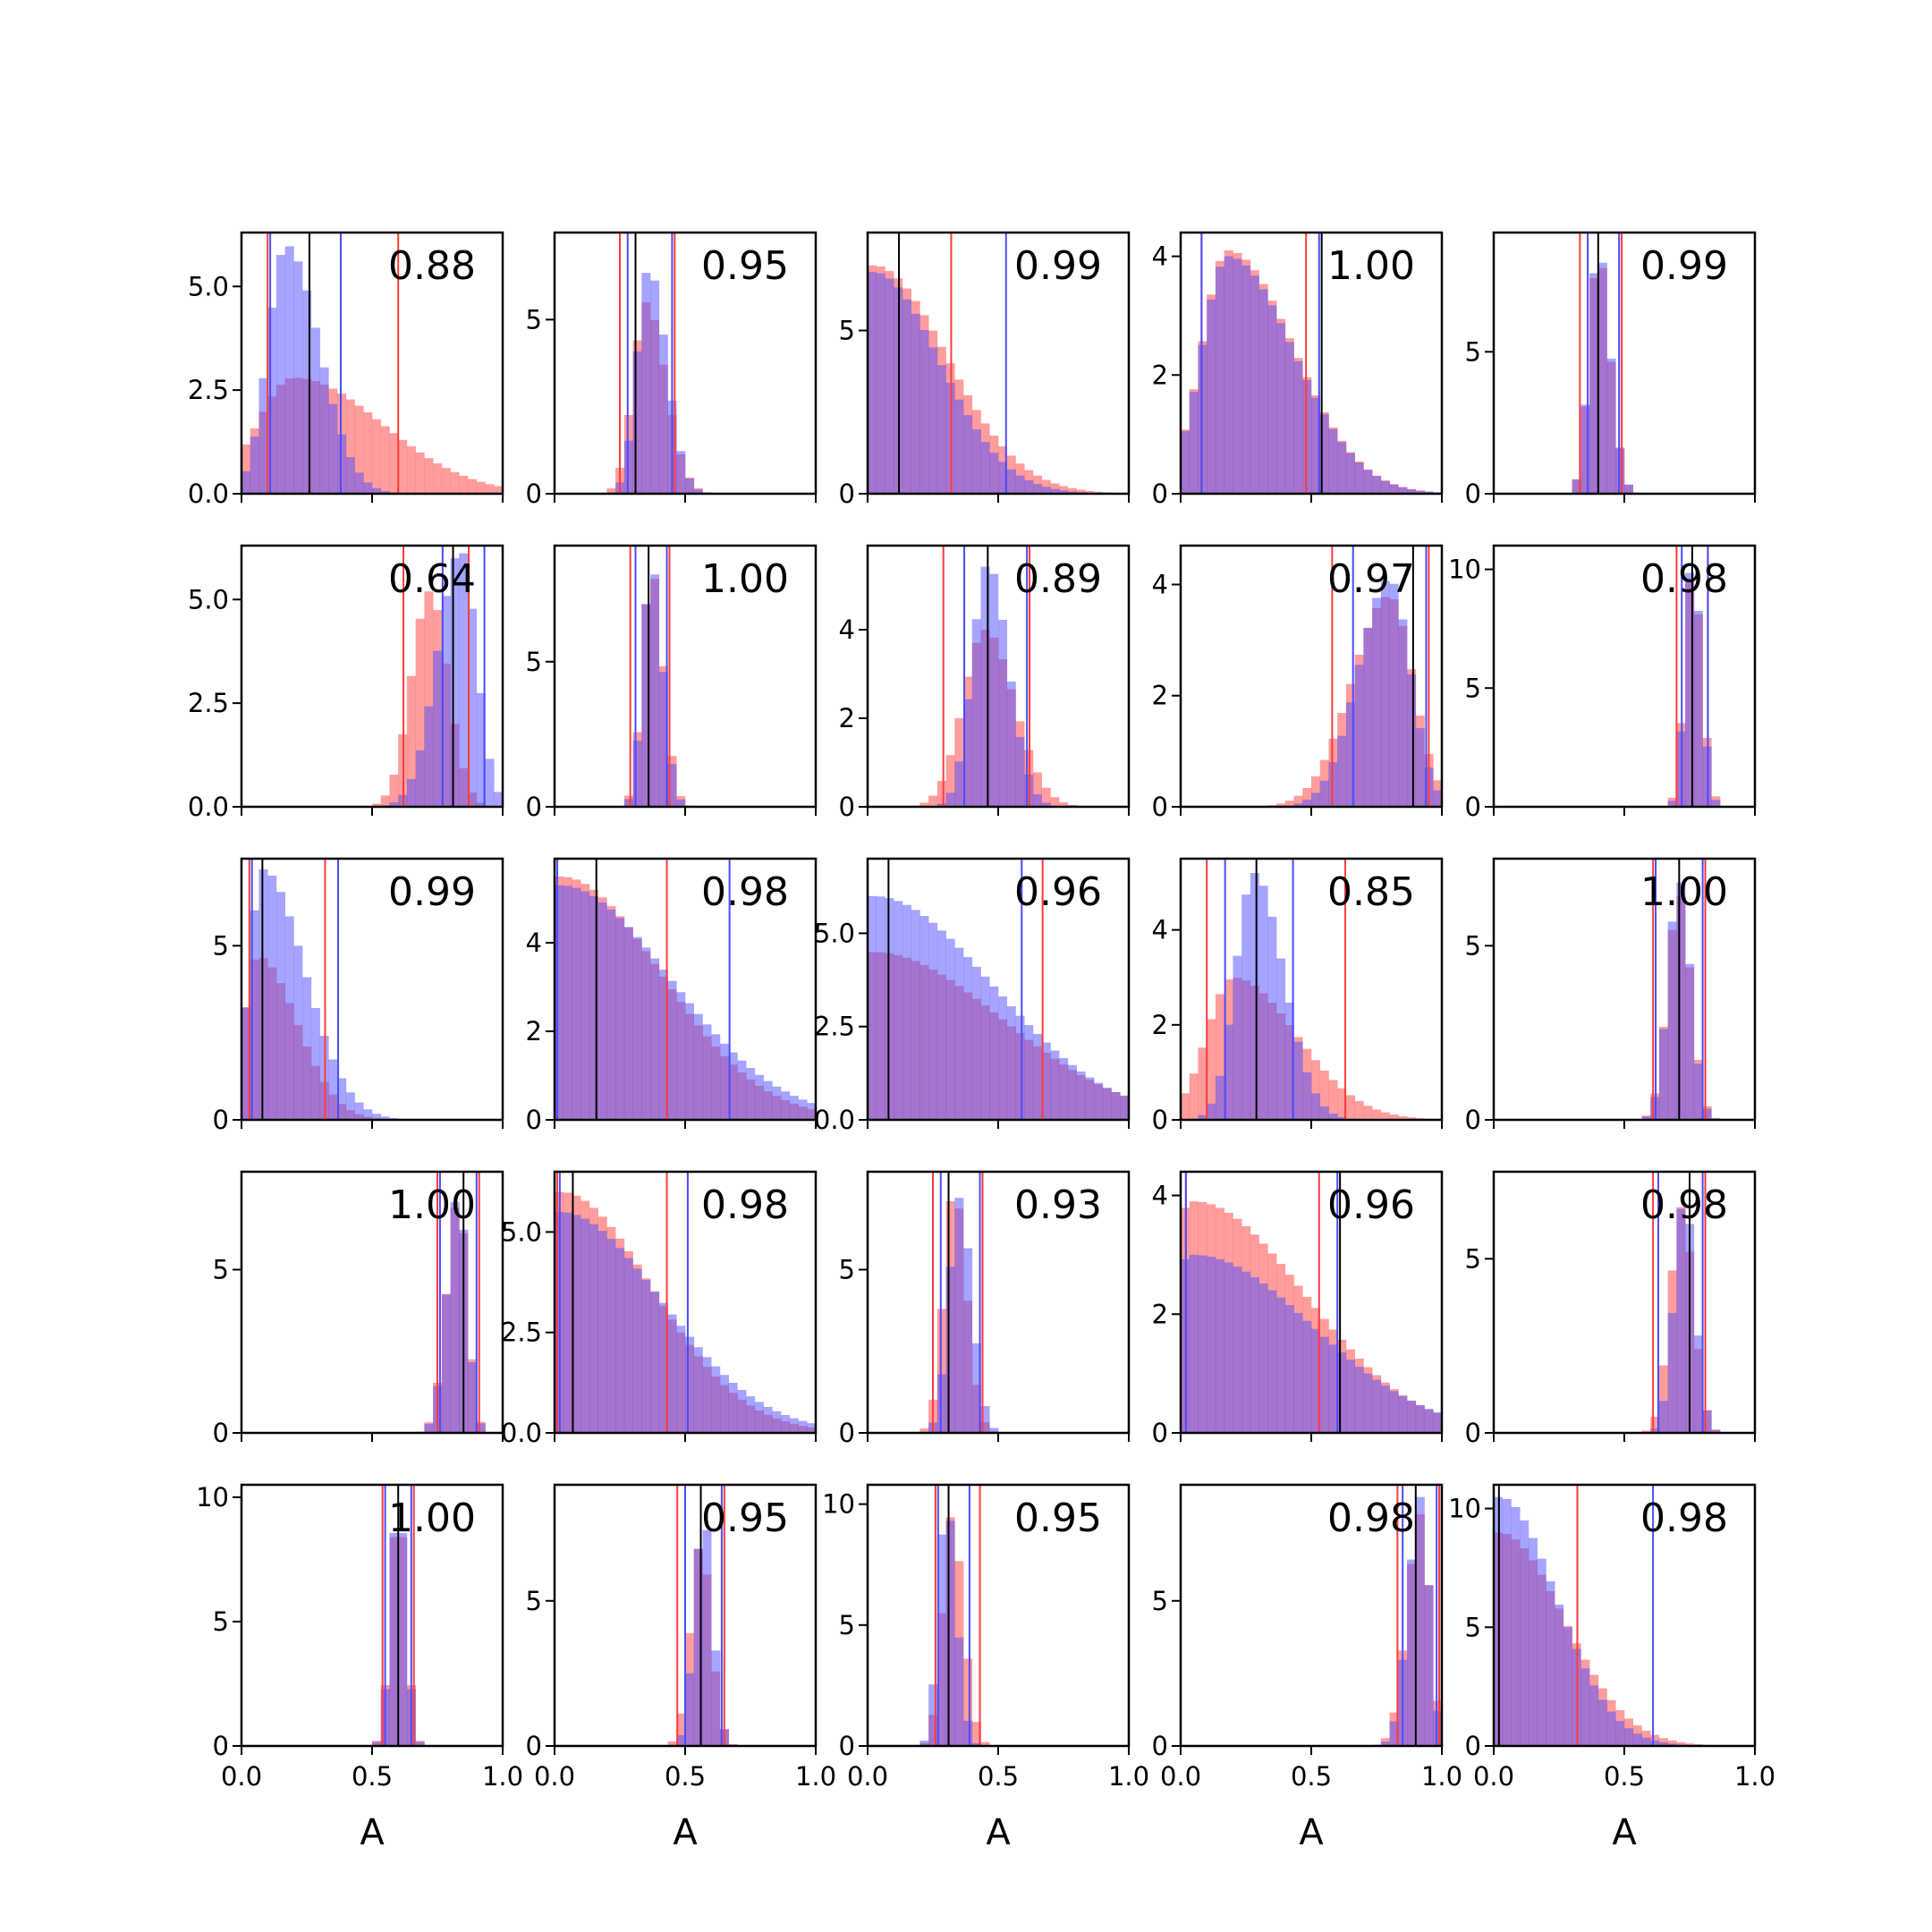 The width and height of the screenshot is (1932, 1932). What do you see at coordinates (212, 1497) in the screenshot?
I see `y-tick-label: 10` at bounding box center [212, 1497].